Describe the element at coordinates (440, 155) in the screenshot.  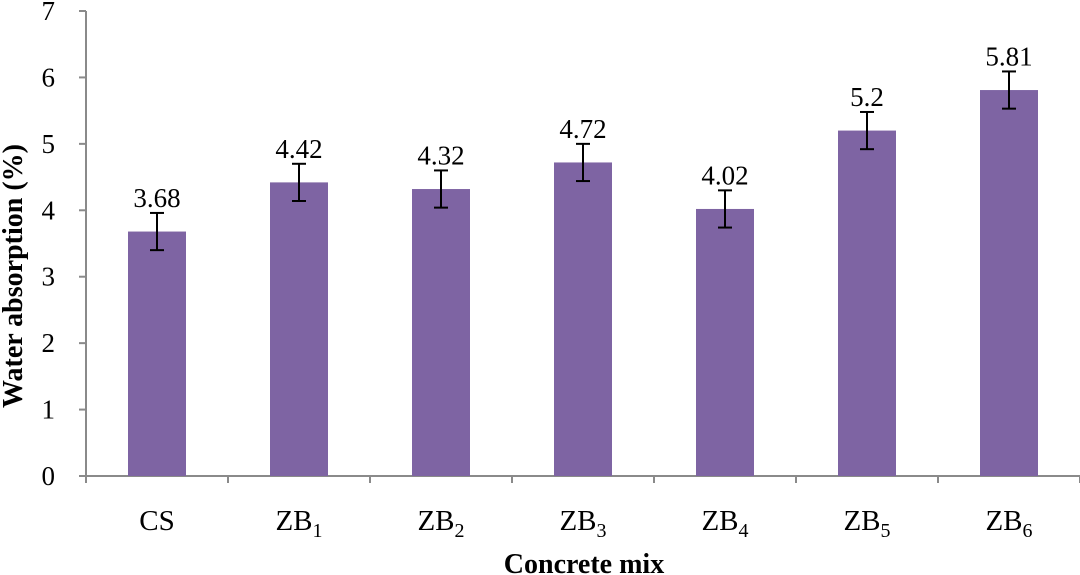
I see `data-label: 4.32` at that location.